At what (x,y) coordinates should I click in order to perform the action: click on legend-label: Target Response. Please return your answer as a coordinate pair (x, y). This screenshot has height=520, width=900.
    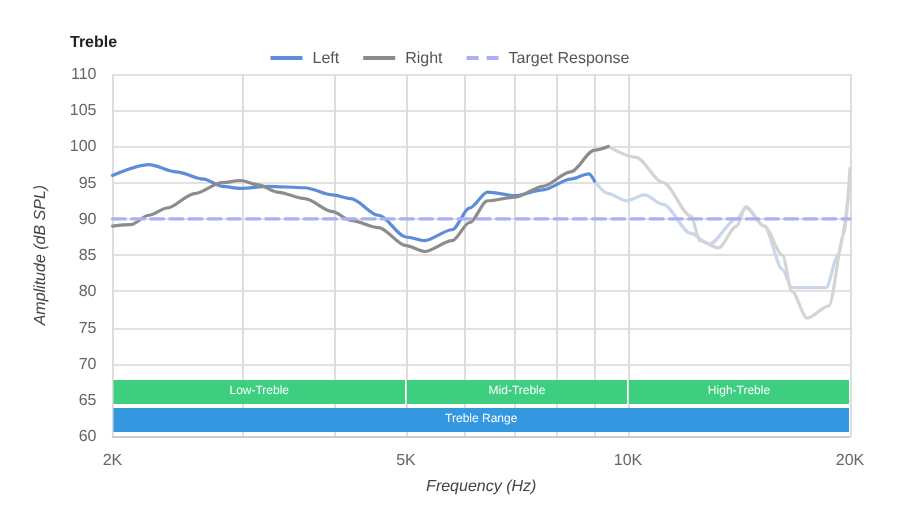
    Looking at the image, I should click on (569, 58).